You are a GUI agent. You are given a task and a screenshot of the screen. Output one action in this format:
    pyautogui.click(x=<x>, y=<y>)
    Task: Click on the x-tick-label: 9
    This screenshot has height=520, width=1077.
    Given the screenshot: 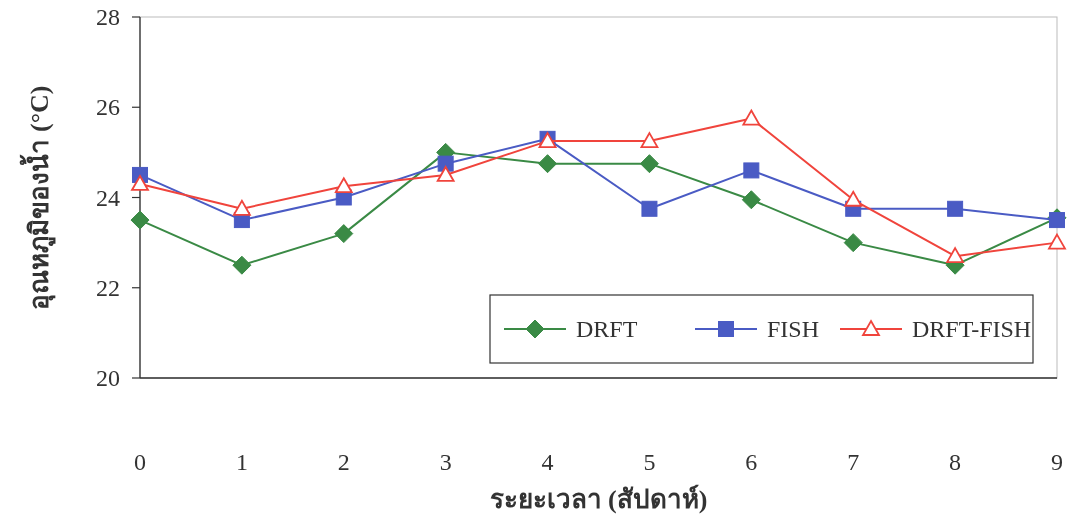 What is the action you would take?
    pyautogui.click(x=1057, y=462)
    